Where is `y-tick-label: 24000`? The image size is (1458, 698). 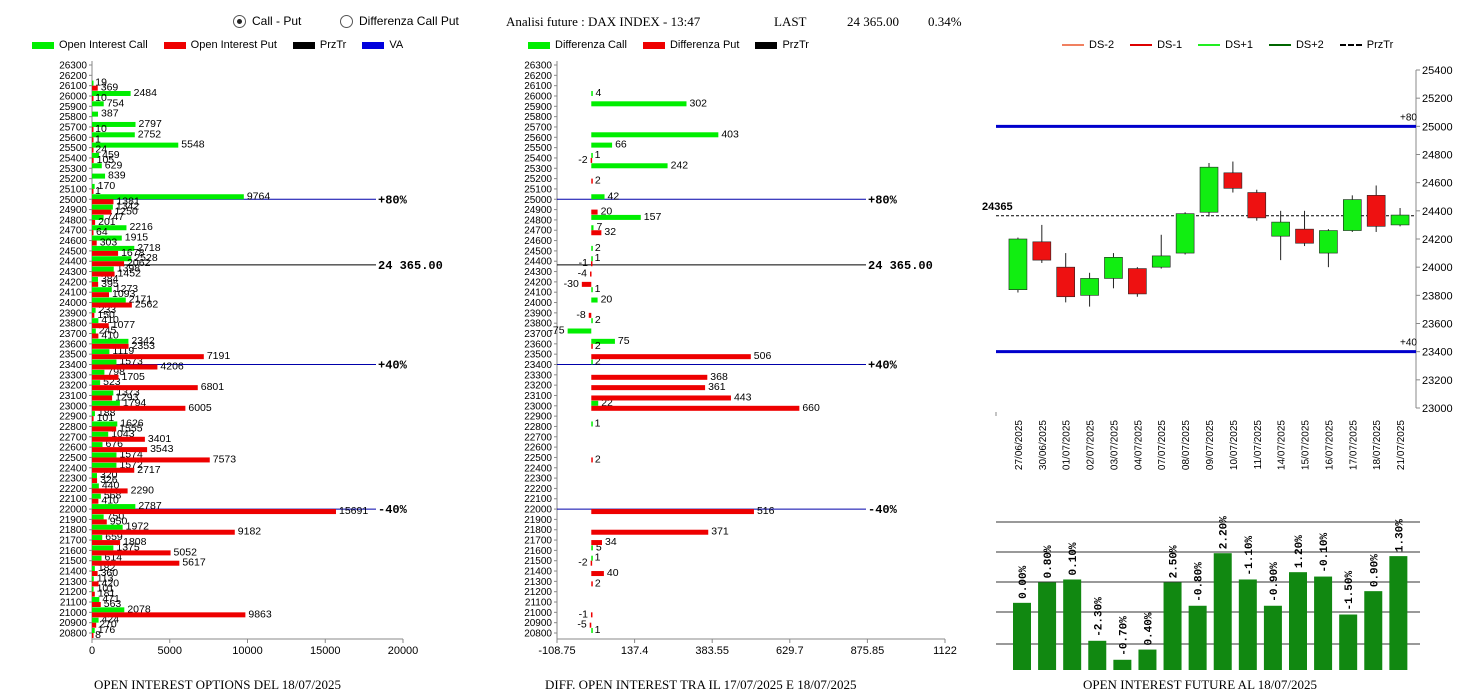
y-tick-label: 24000 is located at coordinates (1437, 268).